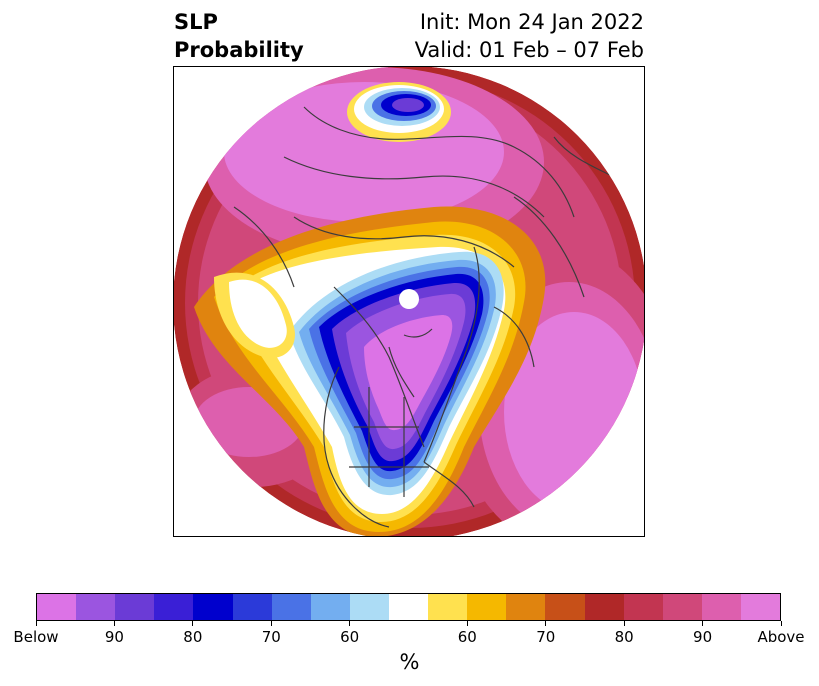 The height and width of the screenshot is (686, 819). What do you see at coordinates (781, 637) in the screenshot?
I see `colorbar-tick-label: Above` at bounding box center [781, 637].